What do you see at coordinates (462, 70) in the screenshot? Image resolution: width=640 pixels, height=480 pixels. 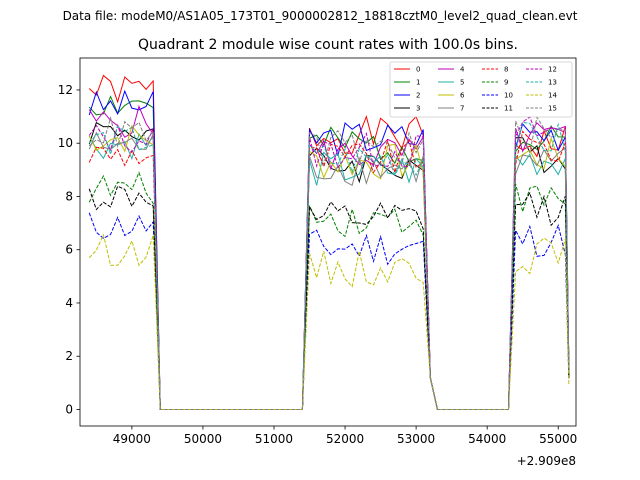 I see `legend-label-4: 4` at bounding box center [462, 70].